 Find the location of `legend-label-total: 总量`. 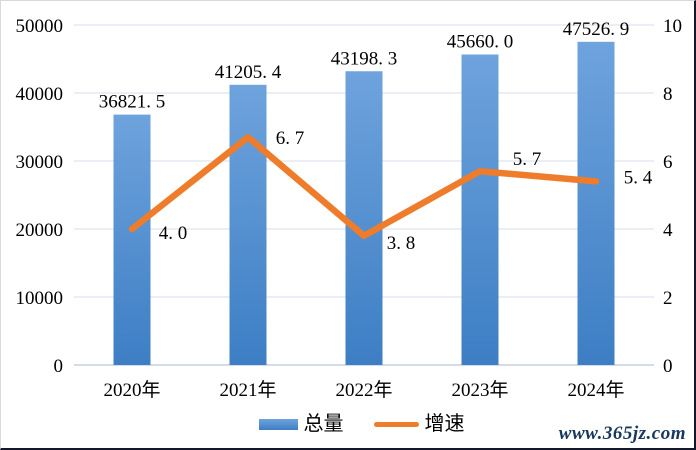

legend-label-total: 总量 is located at coordinates (323, 424).